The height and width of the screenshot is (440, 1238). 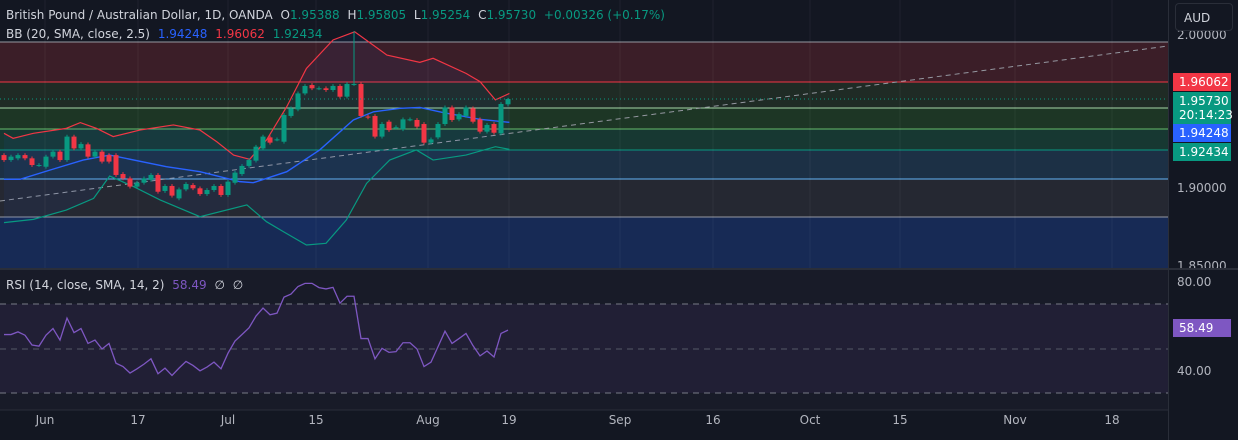 What do you see at coordinates (297, 34) in the screenshot?
I see `bb-lower-value: 1.92434` at bounding box center [297, 34].